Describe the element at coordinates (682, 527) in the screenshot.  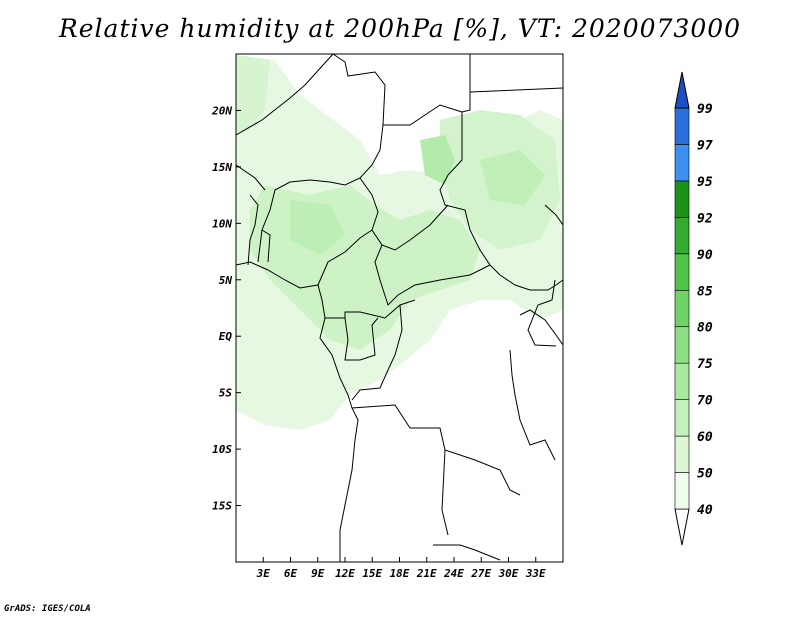
I see `colorbar-low-triangle` at that location.